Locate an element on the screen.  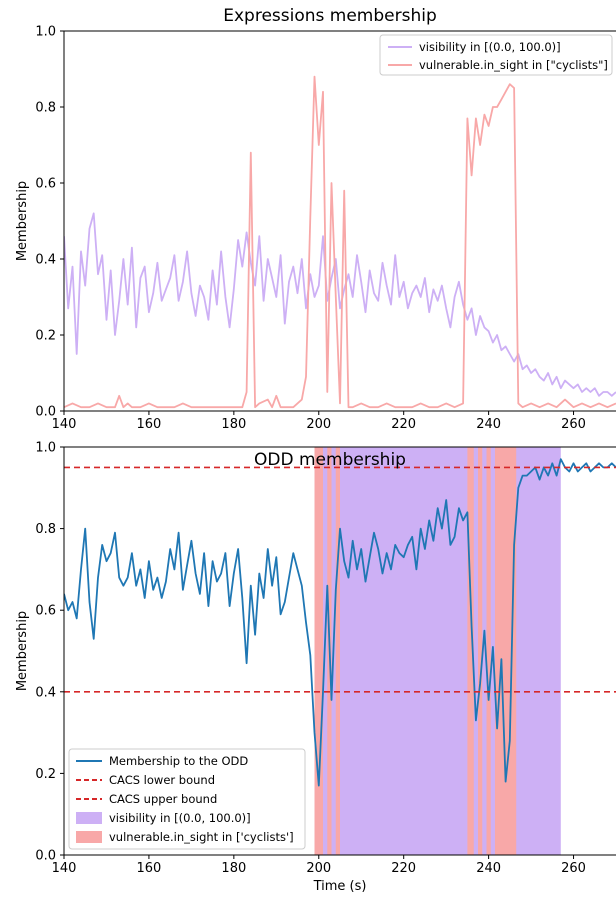
legend-label: CACS lower bound is located at coordinates (162, 780).